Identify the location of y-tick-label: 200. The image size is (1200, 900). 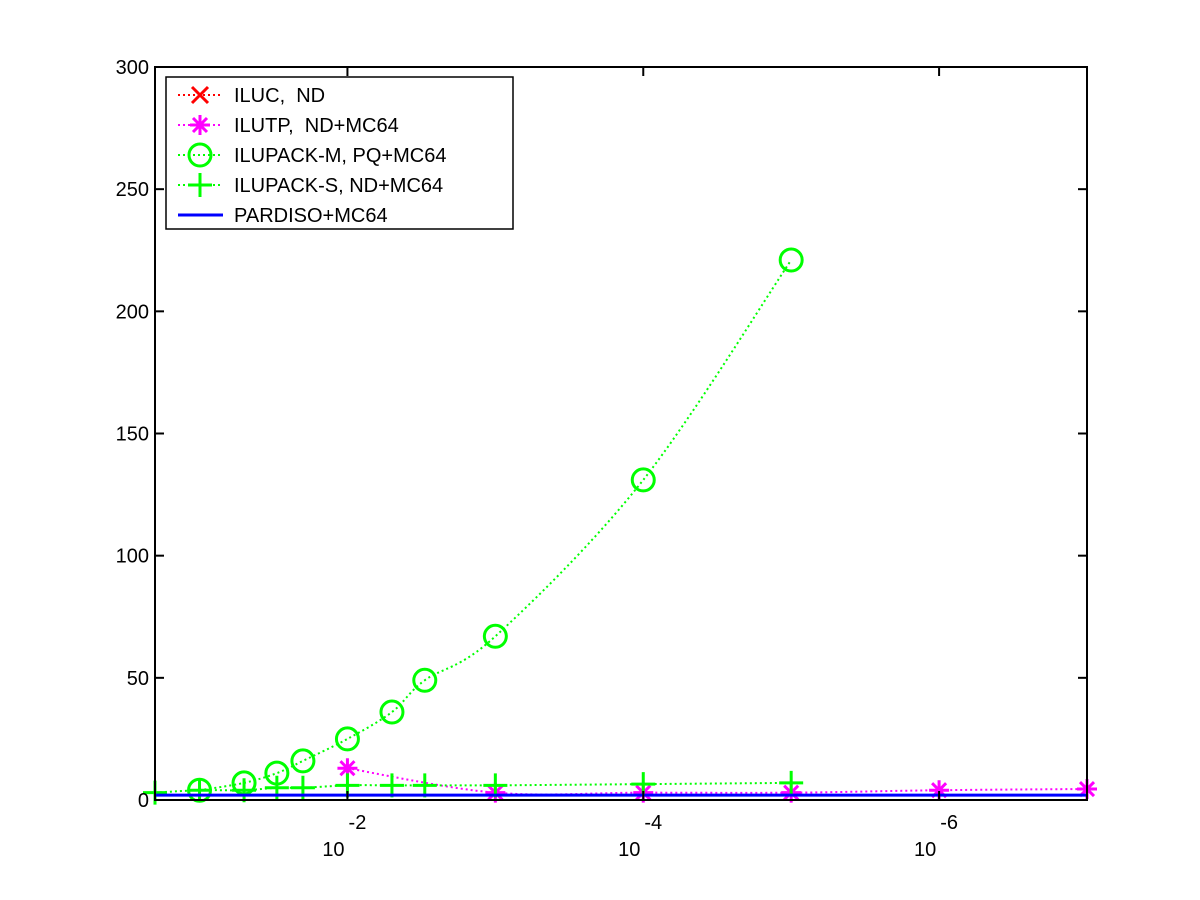
(132, 312).